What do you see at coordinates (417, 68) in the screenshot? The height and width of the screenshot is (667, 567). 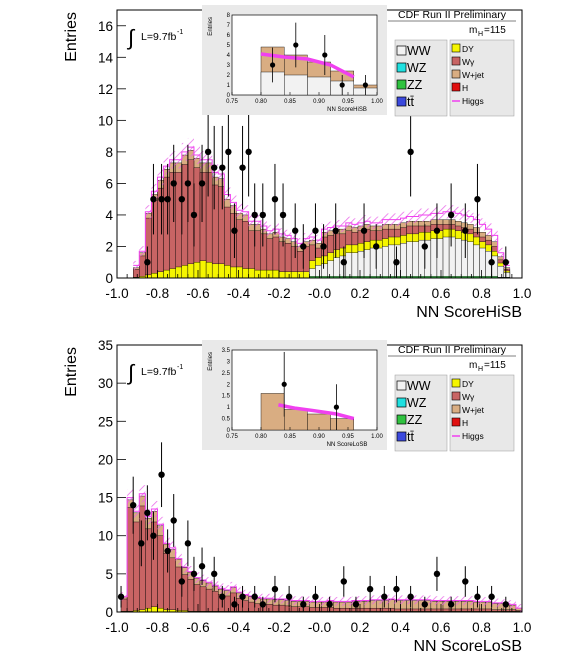 I see `legend-label: WZ` at bounding box center [417, 68].